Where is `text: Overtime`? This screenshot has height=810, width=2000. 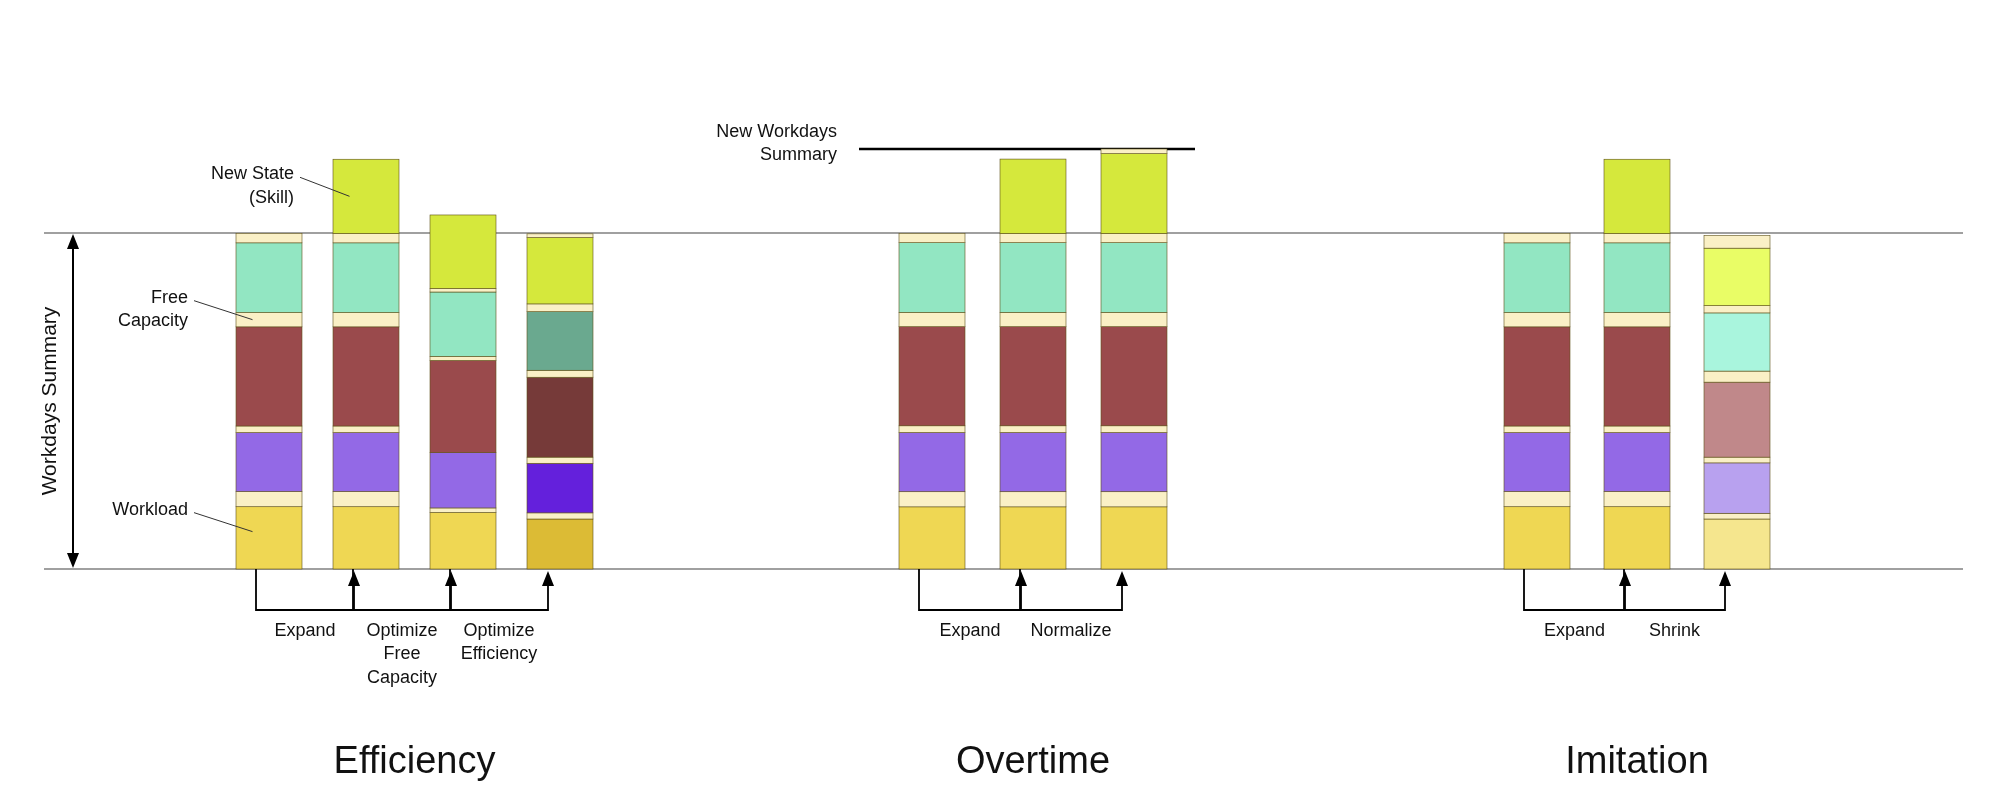 text: Overtime is located at coordinates (1033, 760).